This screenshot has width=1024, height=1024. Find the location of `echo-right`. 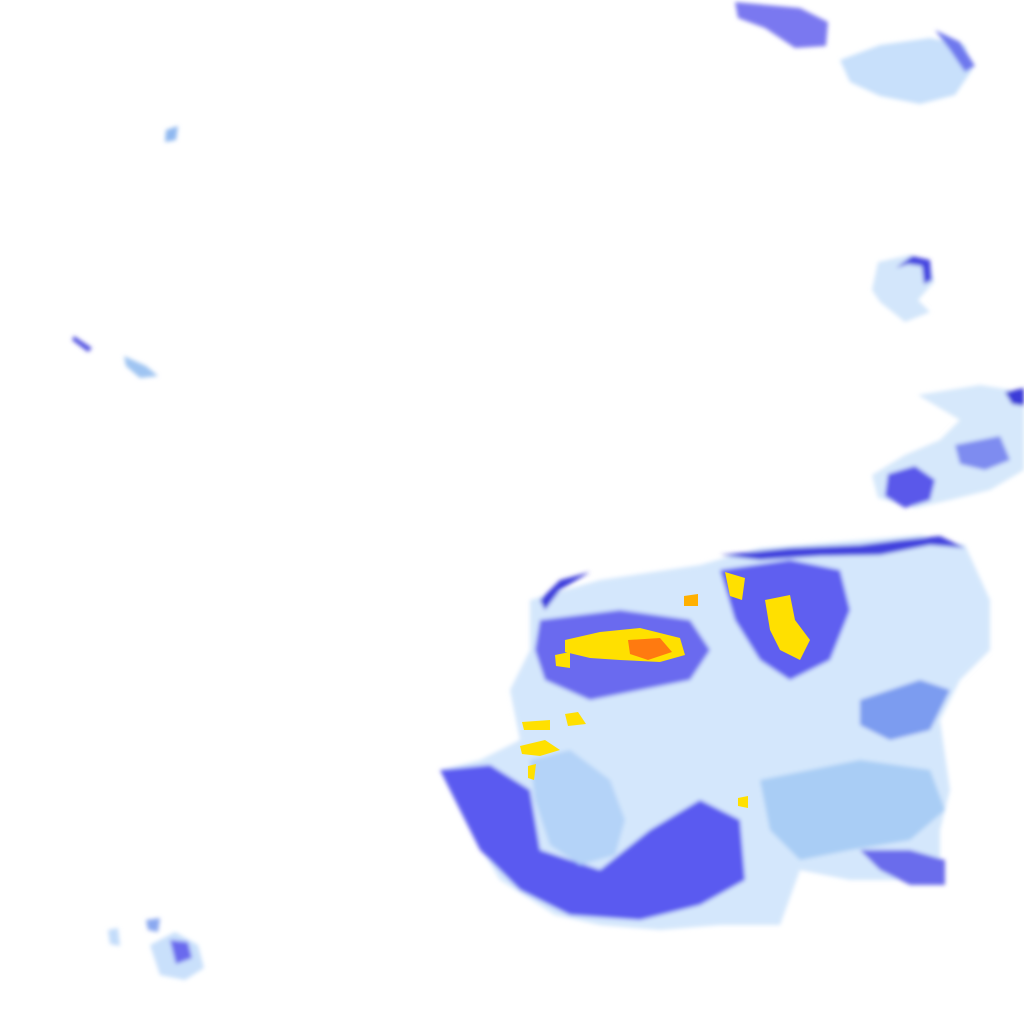

echo-right is located at coordinates (948, 381).